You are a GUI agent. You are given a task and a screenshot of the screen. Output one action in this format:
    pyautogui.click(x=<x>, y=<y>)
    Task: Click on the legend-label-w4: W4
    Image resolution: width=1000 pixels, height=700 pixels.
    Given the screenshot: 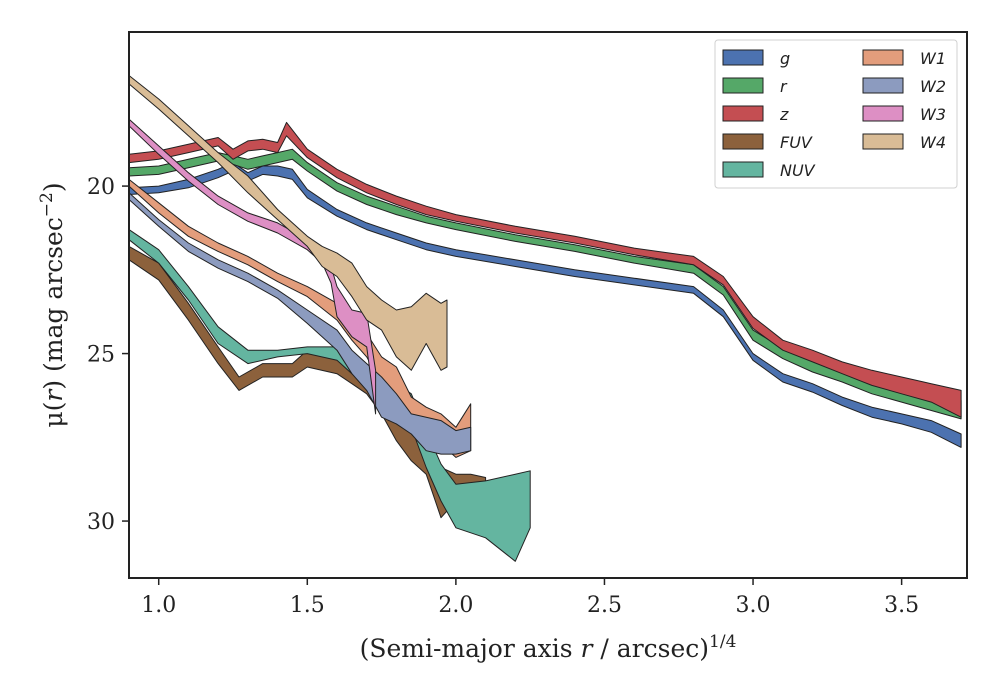 What is the action you would take?
    pyautogui.click(x=933, y=142)
    